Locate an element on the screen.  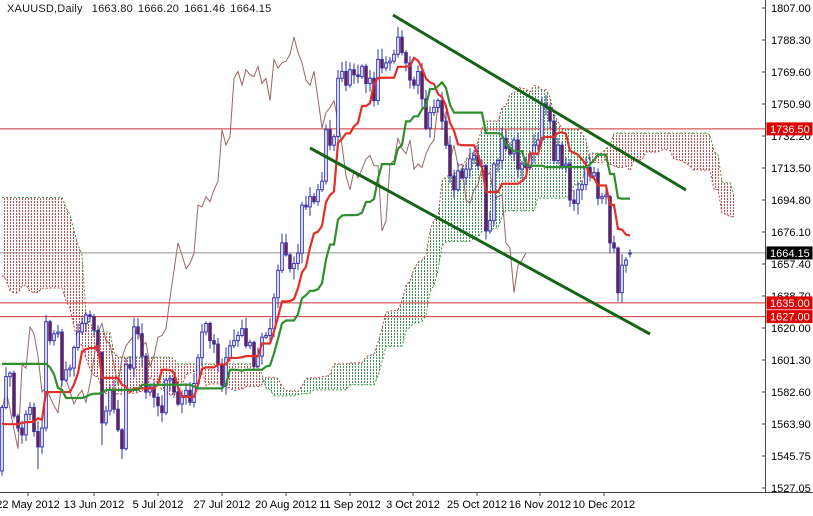
y-axis-label: 1582.60 is located at coordinates (791, 393).